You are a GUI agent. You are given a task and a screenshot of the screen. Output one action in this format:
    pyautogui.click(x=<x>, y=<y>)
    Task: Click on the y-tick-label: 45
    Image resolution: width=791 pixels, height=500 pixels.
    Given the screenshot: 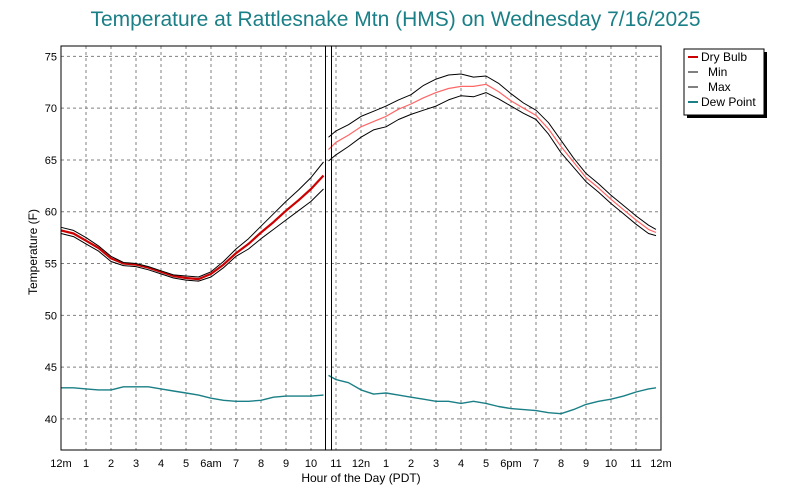 What is the action you would take?
    pyautogui.click(x=51, y=368)
    